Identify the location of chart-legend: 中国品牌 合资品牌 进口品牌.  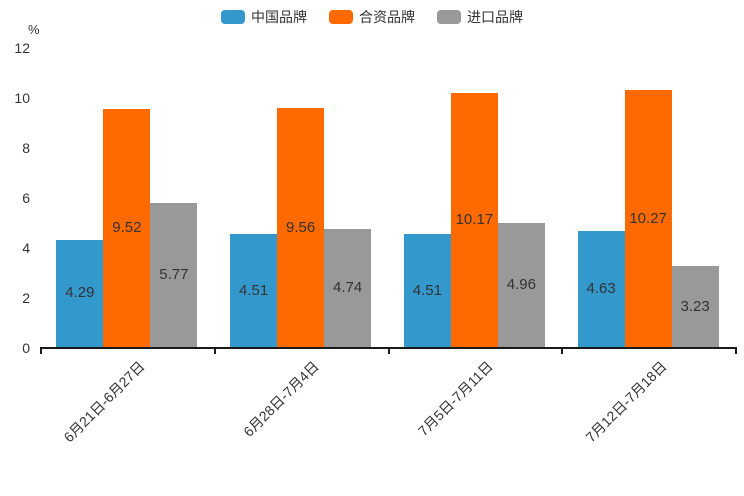
(372, 17).